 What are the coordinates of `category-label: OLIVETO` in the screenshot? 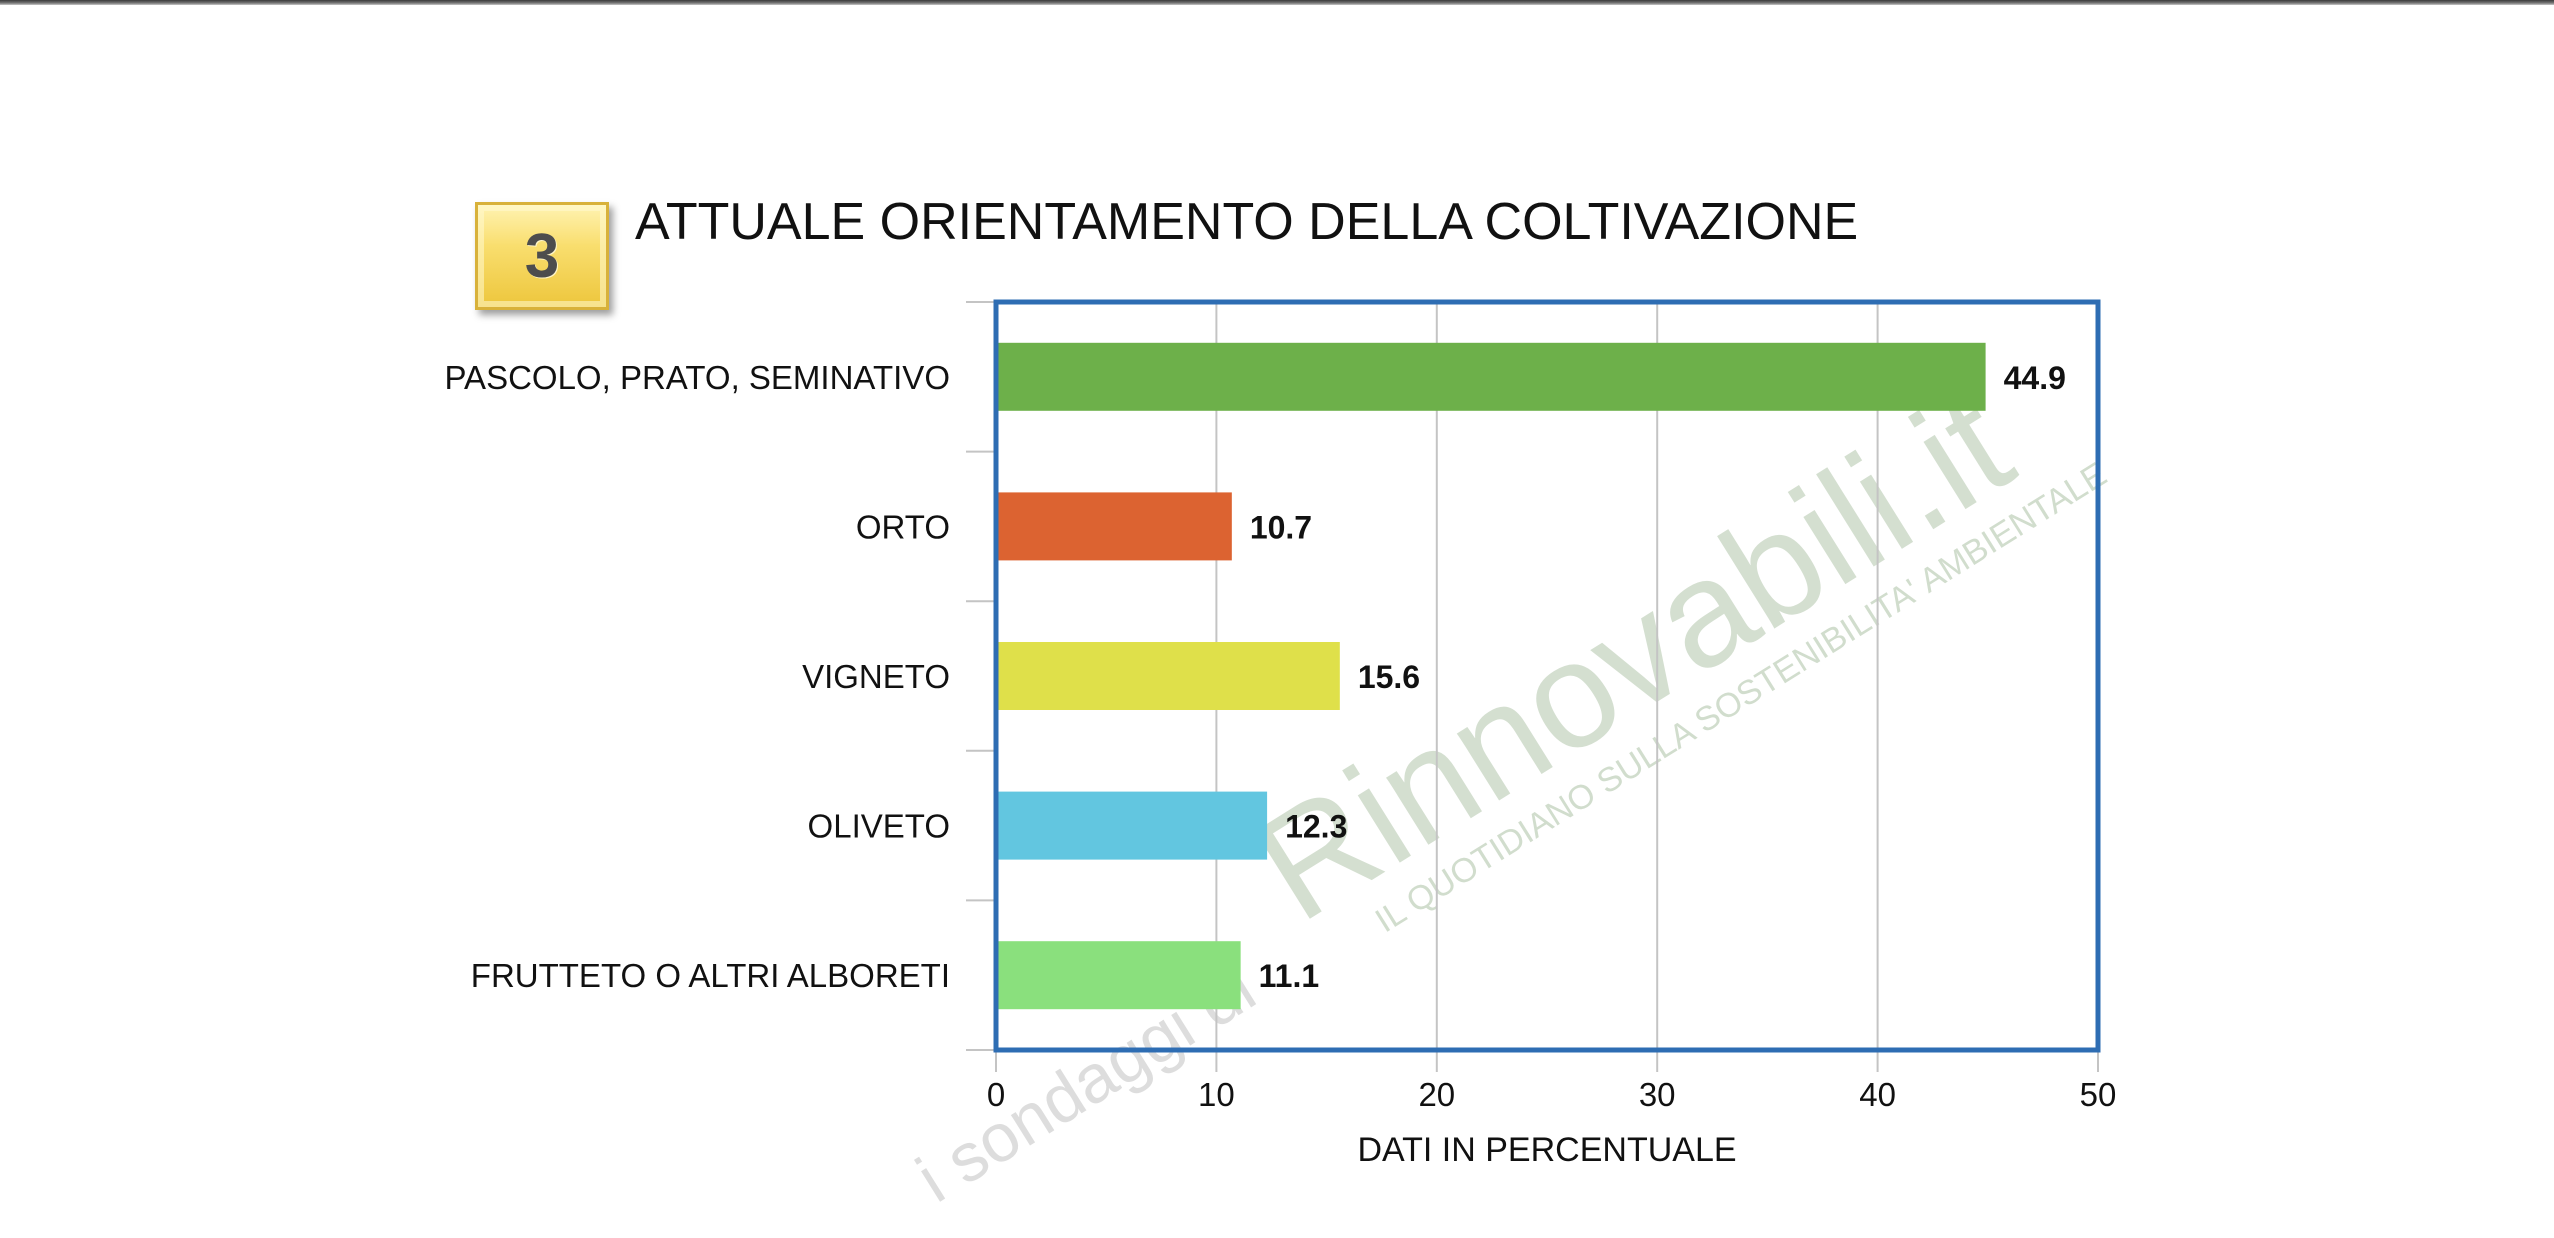 It's located at (879, 826).